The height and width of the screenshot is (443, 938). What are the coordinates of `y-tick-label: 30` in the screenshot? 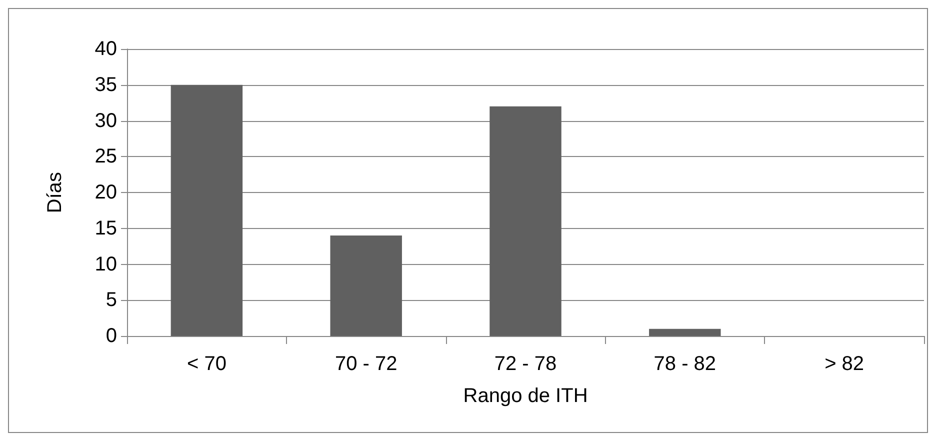 It's located at (105, 121).